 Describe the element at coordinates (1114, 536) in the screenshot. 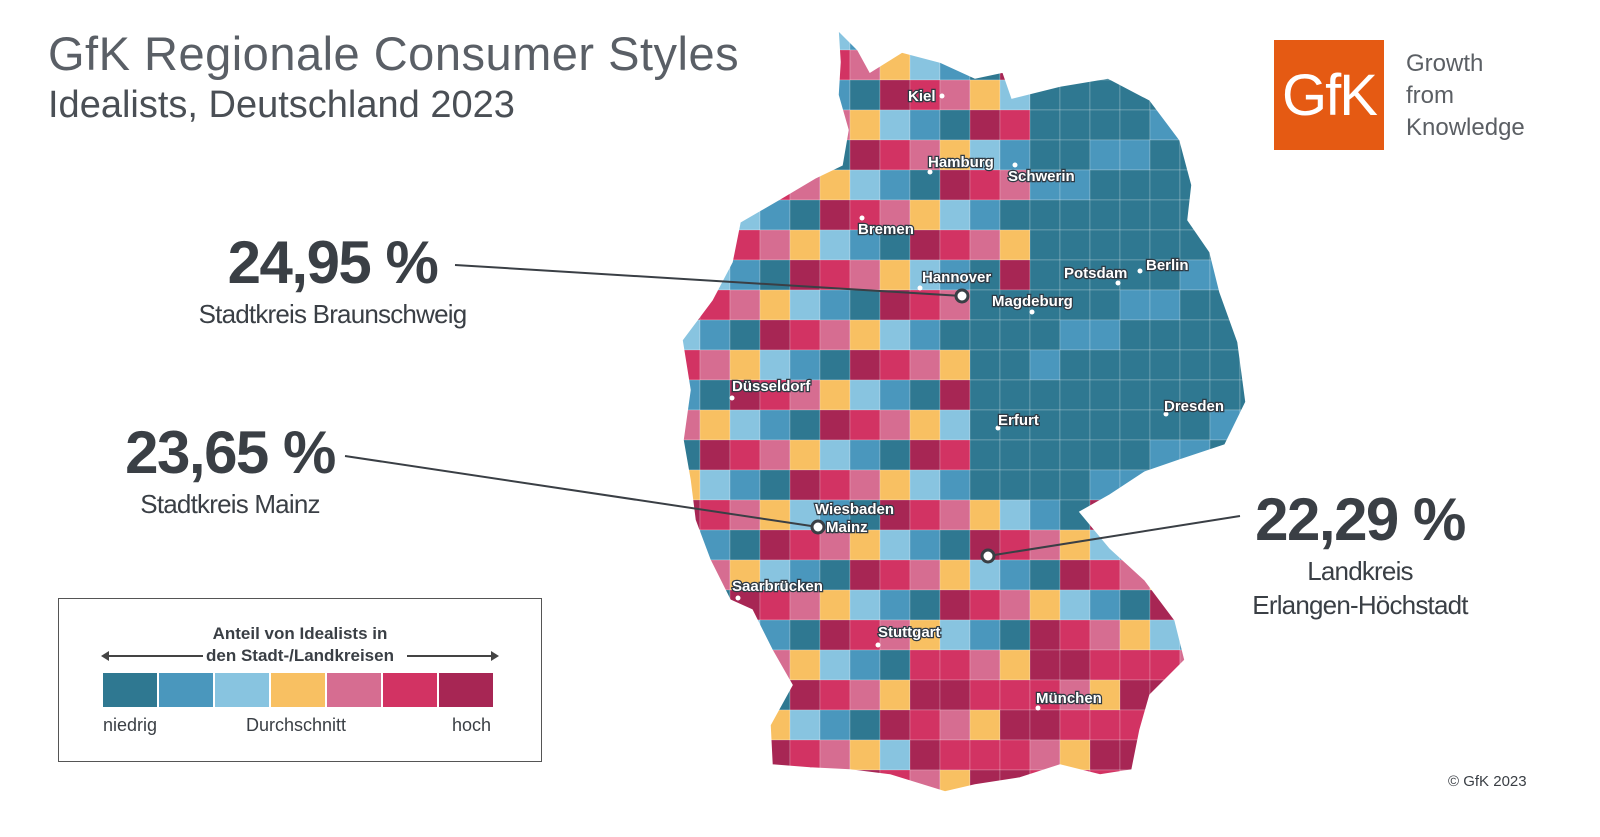

I see `leader-line-erlangen` at that location.